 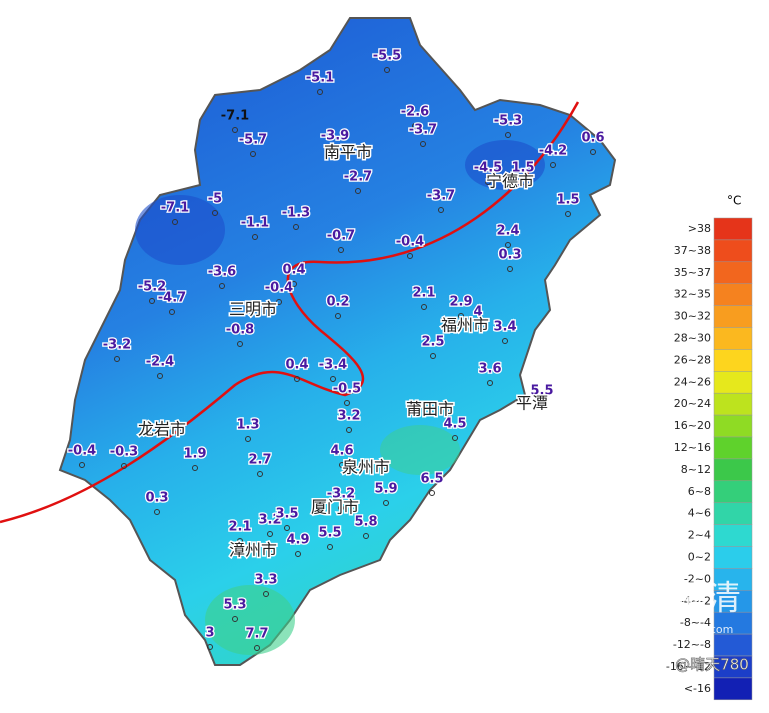 I want to click on station-temp: 1.5, so click(x=522, y=168).